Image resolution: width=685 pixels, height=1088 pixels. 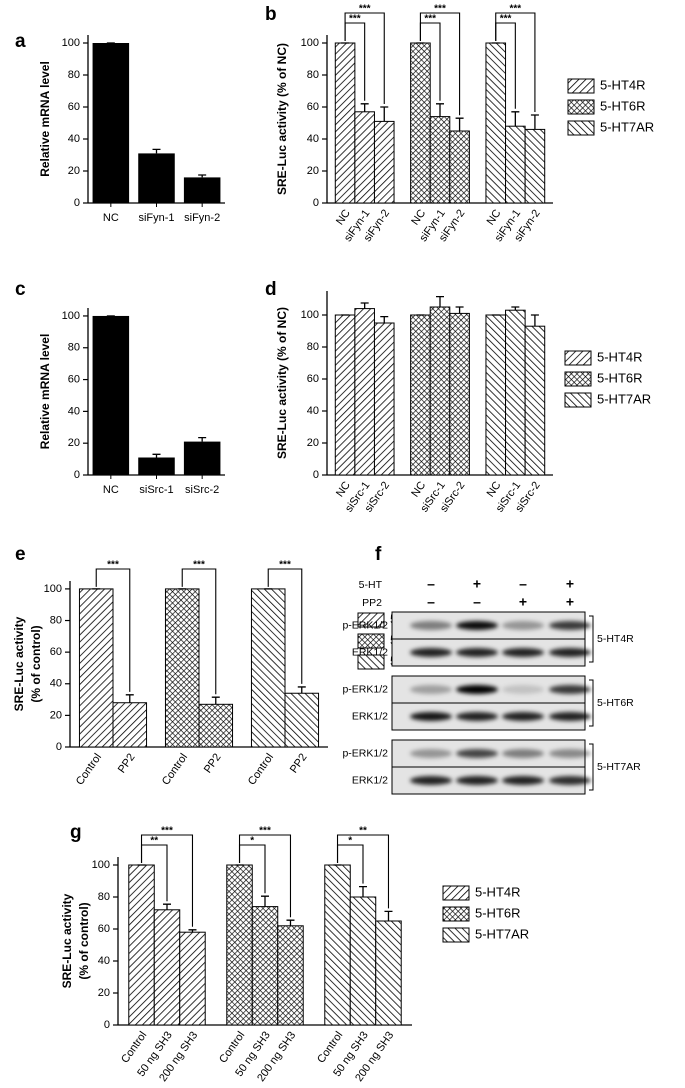 I want to click on band-label: p-ERK1/2, so click(x=365, y=689).